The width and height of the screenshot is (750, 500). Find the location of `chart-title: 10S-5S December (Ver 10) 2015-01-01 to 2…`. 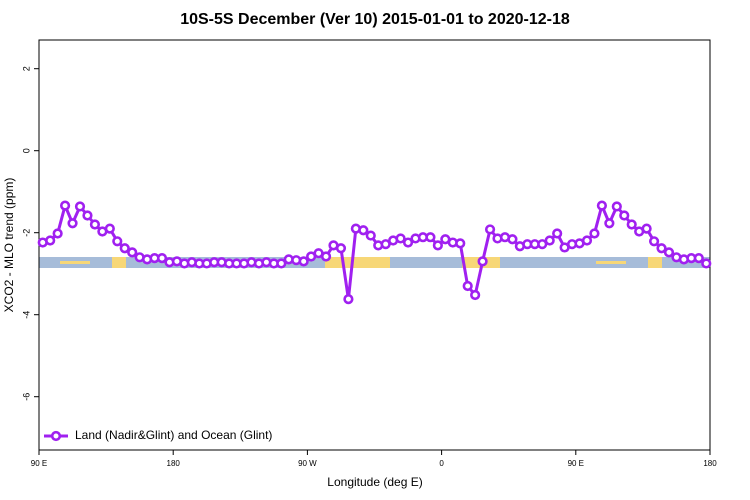

chart-title: 10S-5S December (Ver 10) 2015-01-01 to 2… is located at coordinates (375, 19).